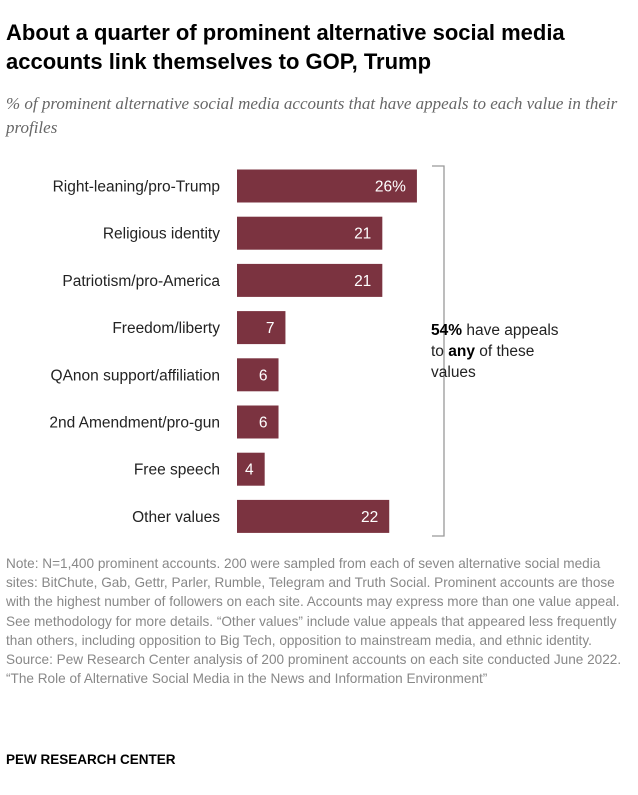 The width and height of the screenshot is (638, 795). What do you see at coordinates (177, 470) in the screenshot?
I see `category-label: Free speech` at bounding box center [177, 470].